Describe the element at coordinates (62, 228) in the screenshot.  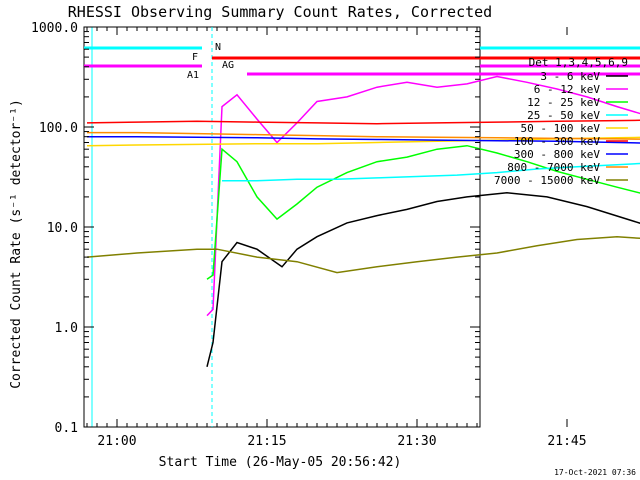
I see `y-tick-label: 10.0` at that location.